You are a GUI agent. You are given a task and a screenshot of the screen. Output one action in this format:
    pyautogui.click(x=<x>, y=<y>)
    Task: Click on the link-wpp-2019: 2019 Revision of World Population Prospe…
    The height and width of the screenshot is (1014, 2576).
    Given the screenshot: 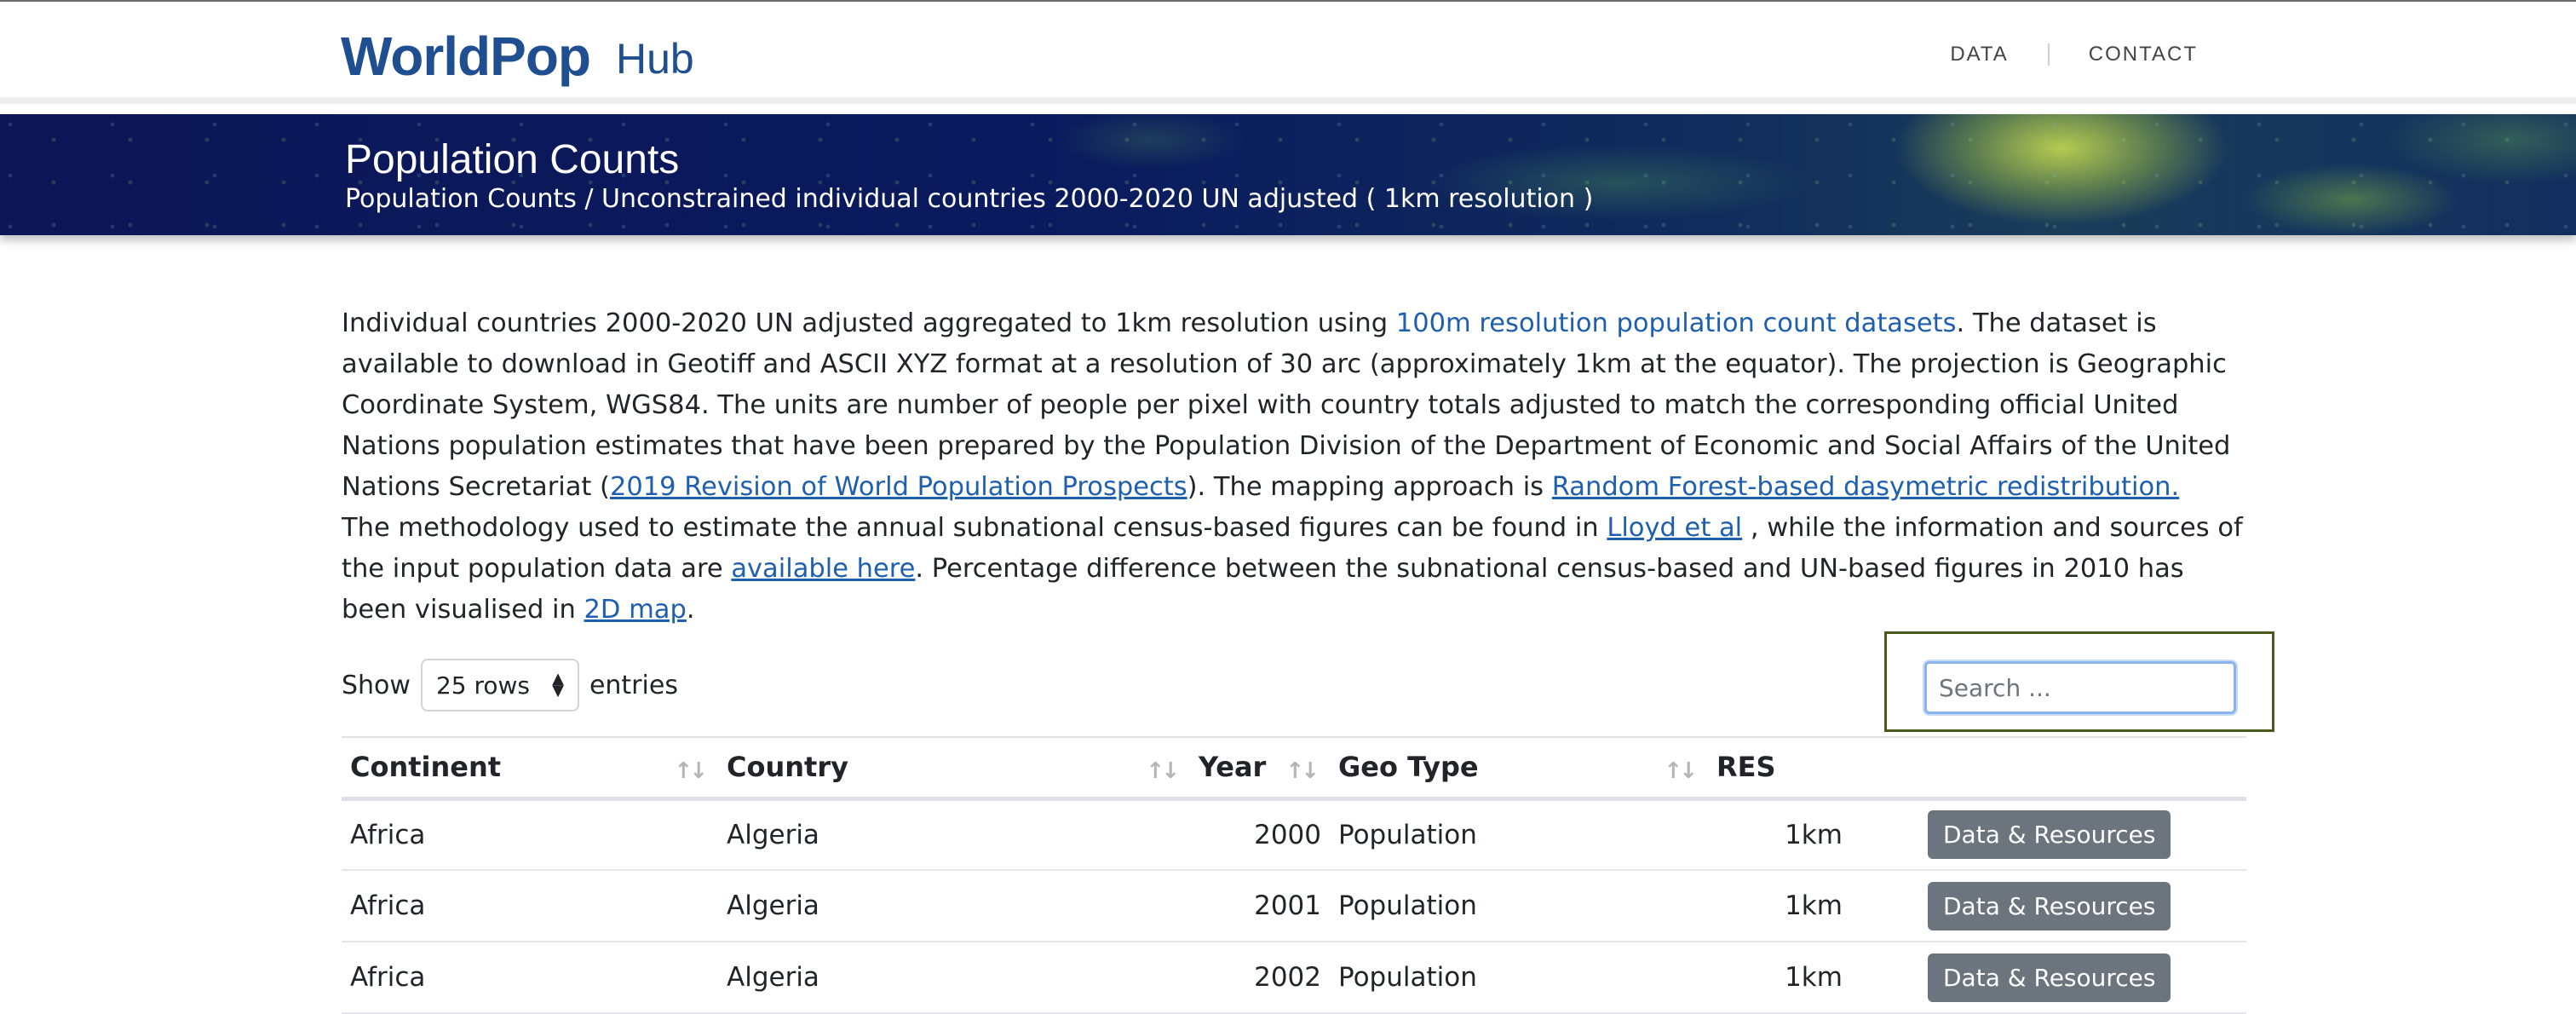 What is the action you would take?
    pyautogui.click(x=898, y=487)
    